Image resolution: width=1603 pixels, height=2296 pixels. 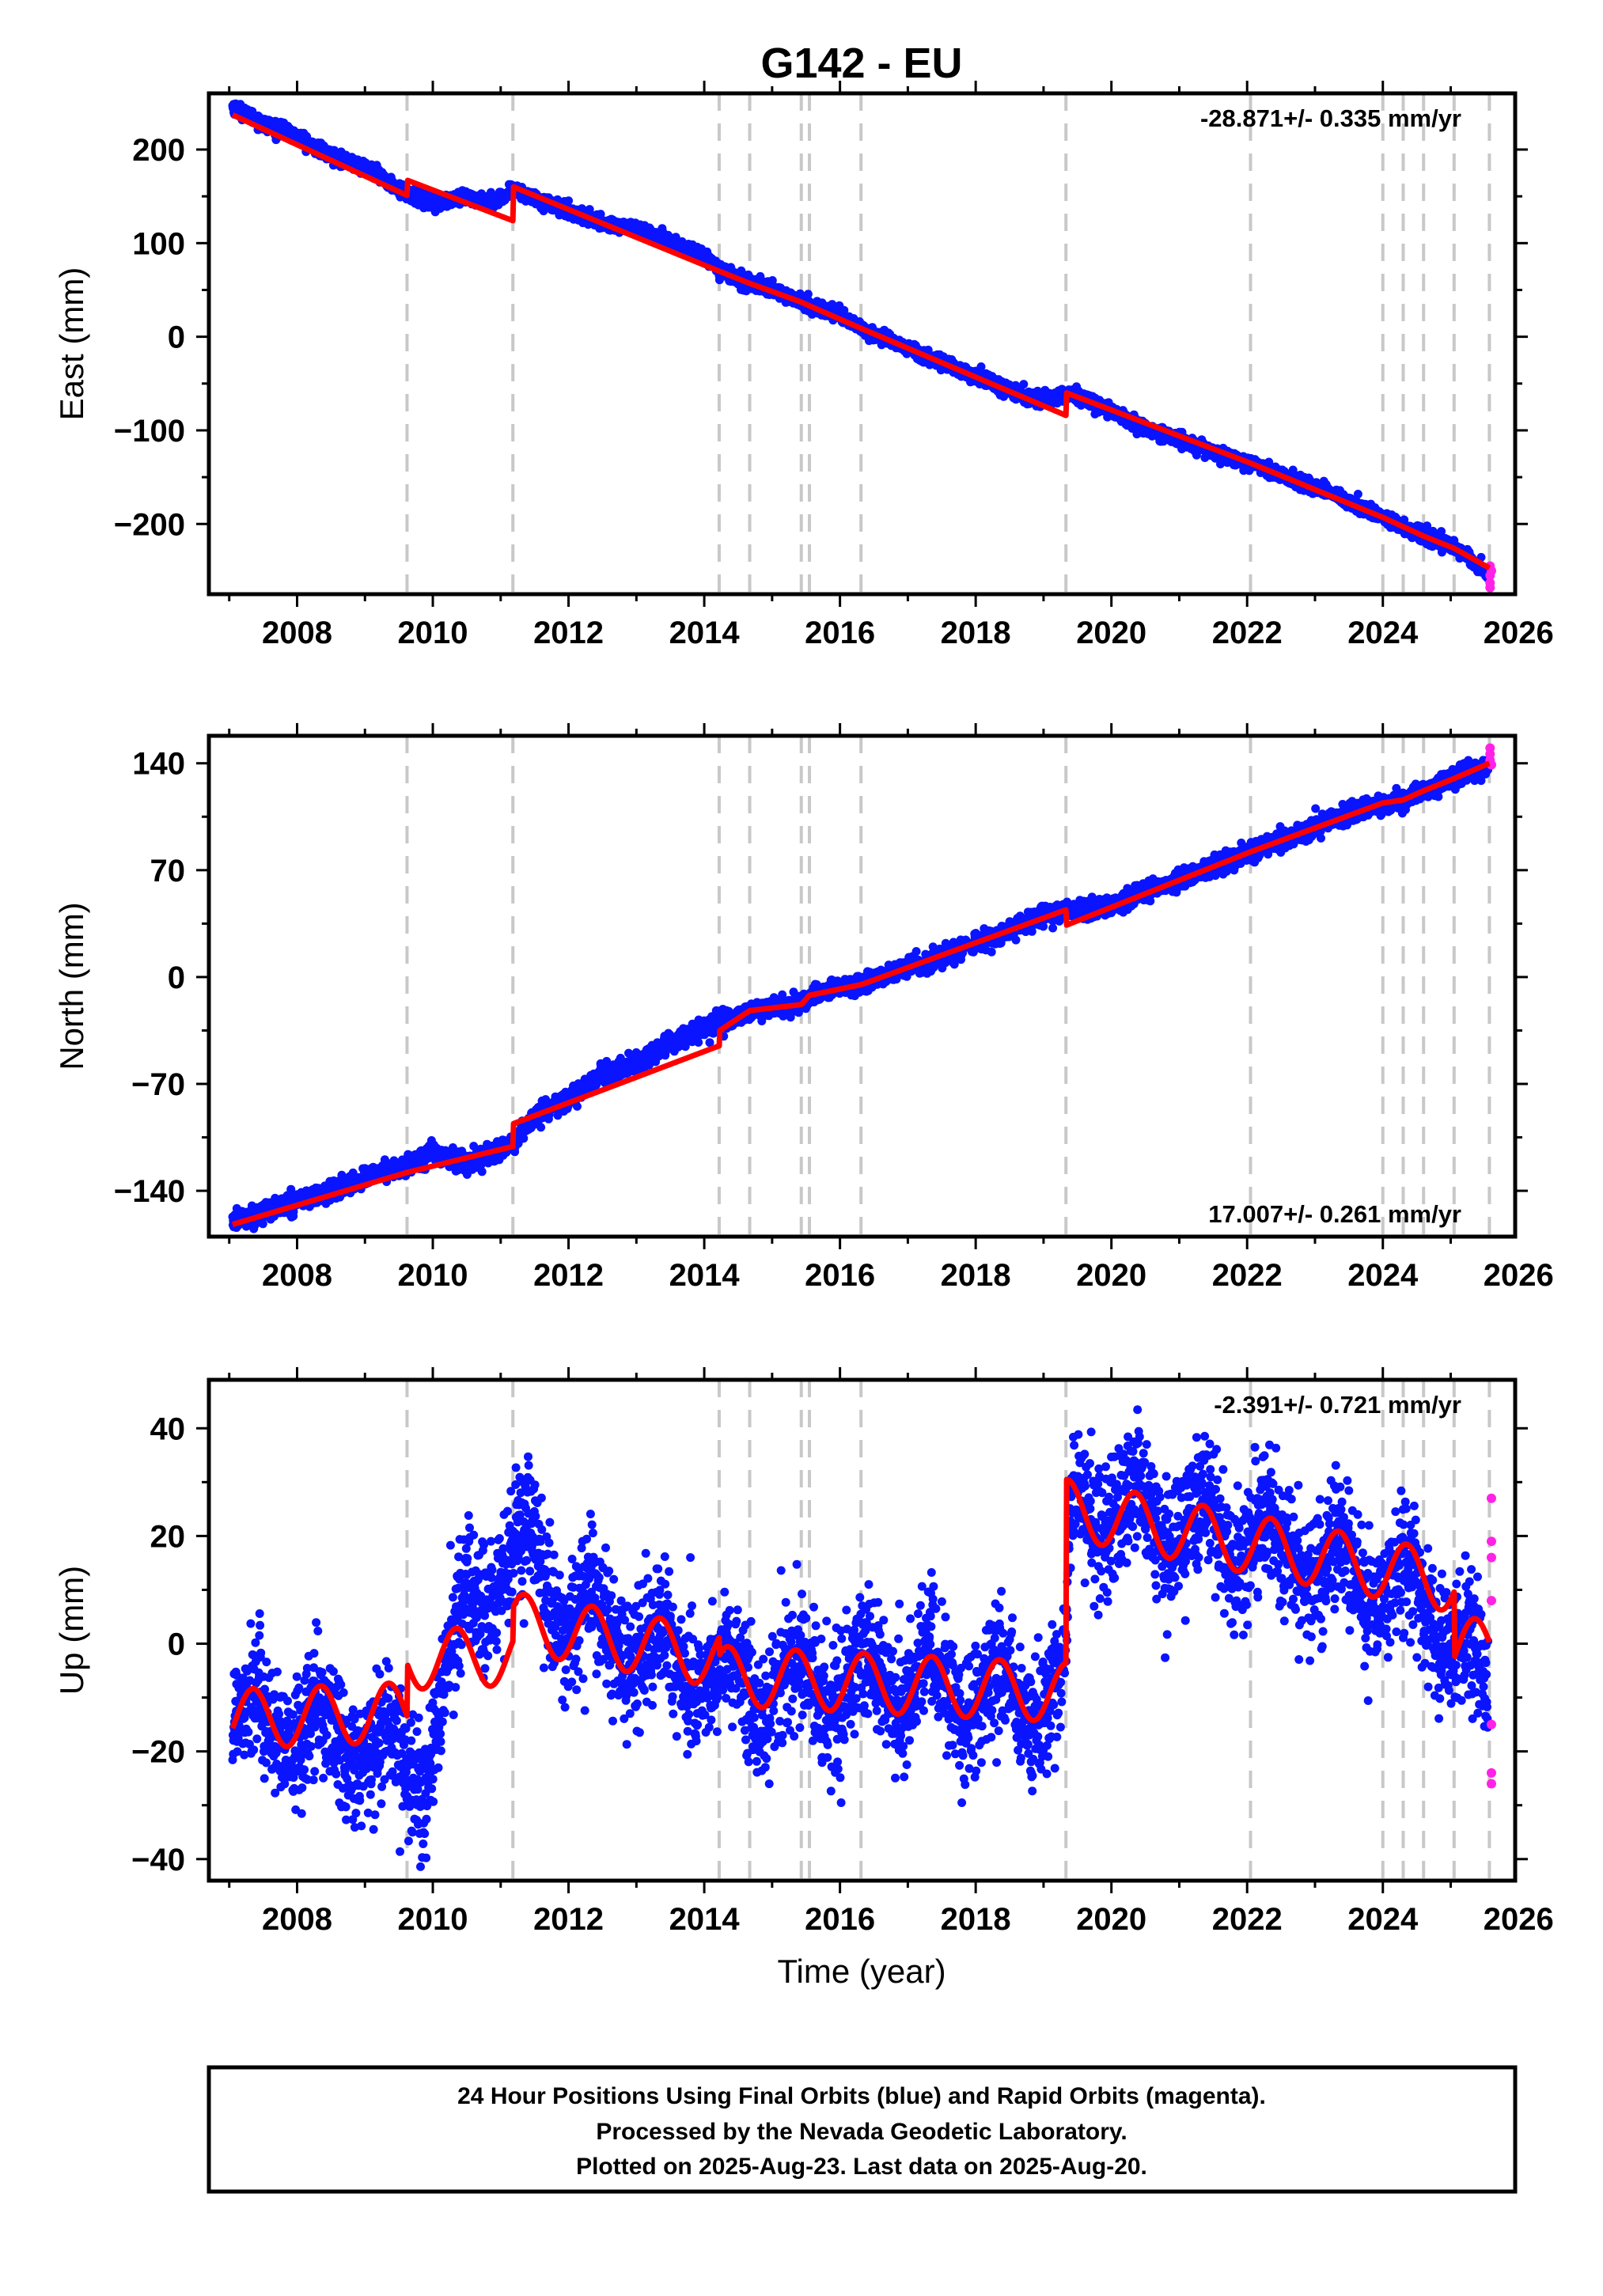 What do you see at coordinates (71, 344) in the screenshot?
I see `y-axis-label: East (mm)` at bounding box center [71, 344].